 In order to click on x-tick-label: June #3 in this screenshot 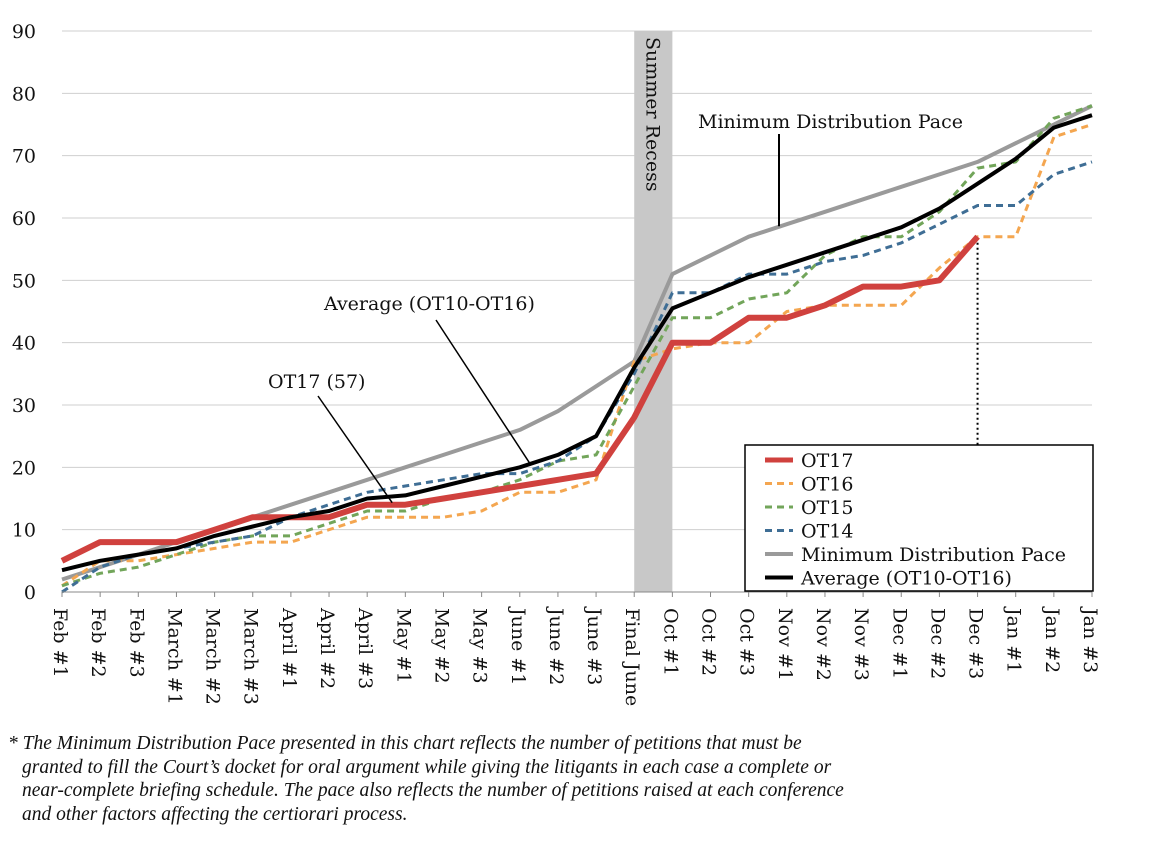, I will do `click(594, 645)`.